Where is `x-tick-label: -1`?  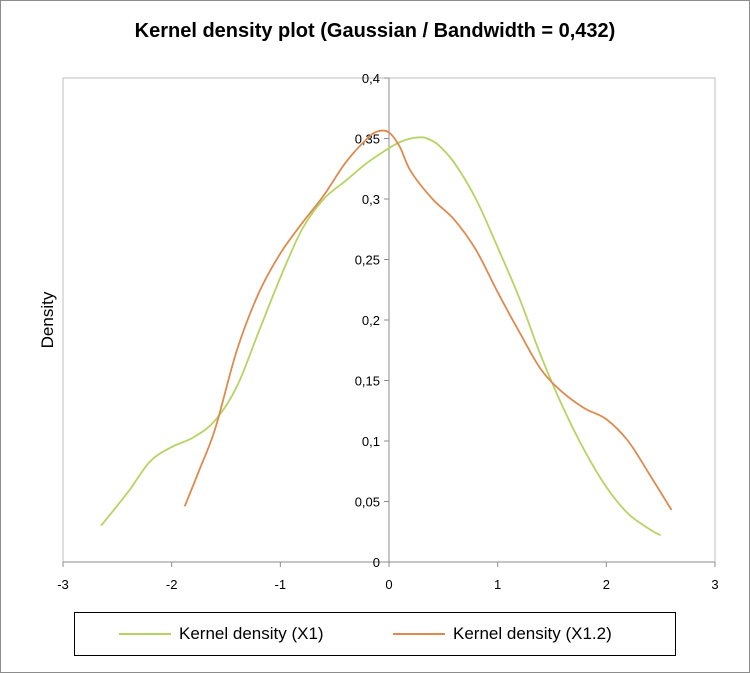 x-tick-label: -1 is located at coordinates (281, 584).